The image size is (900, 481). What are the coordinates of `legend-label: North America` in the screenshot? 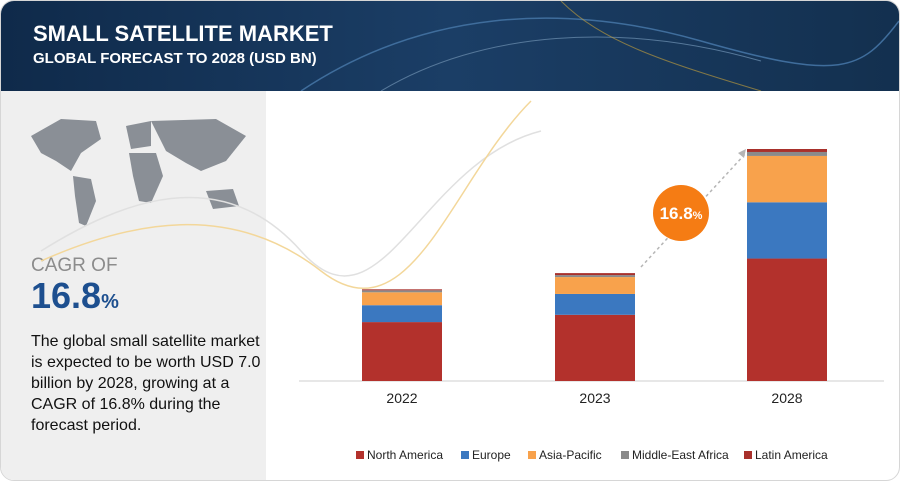 It's located at (405, 455).